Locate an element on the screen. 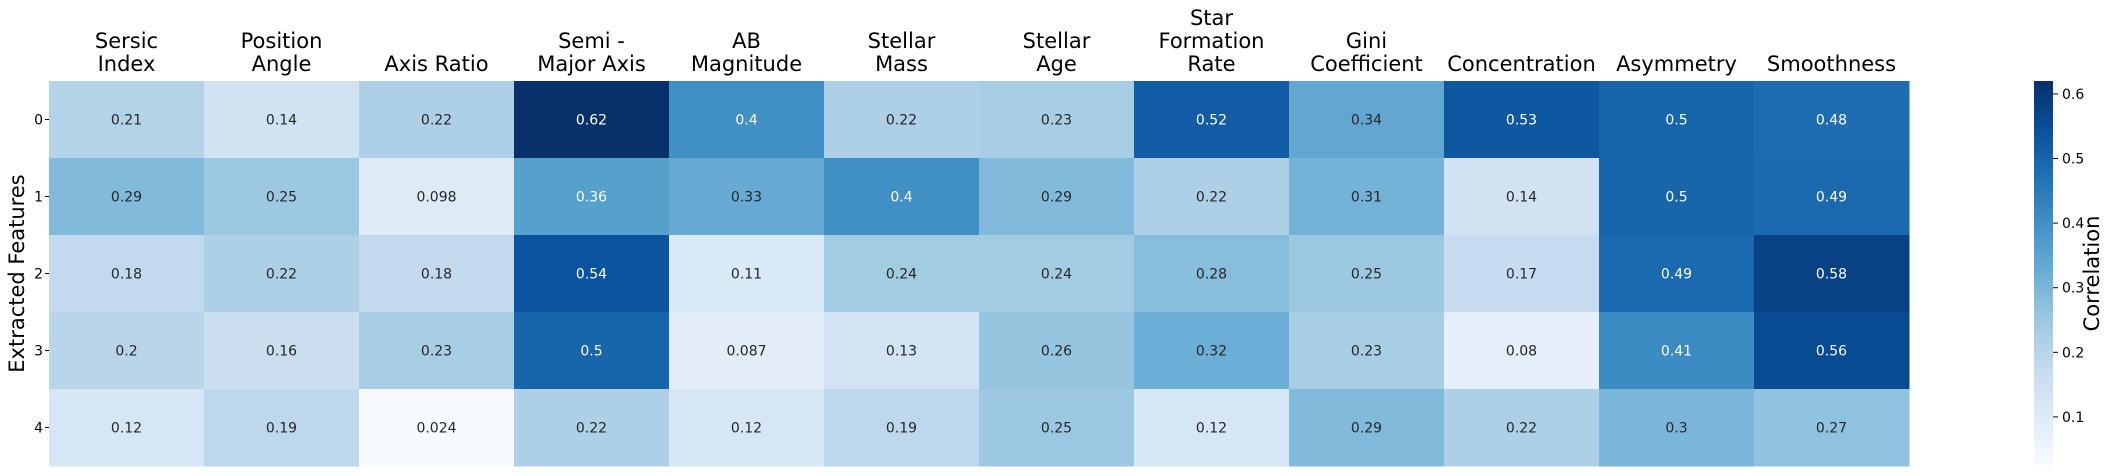 This screenshot has width=2112, height=476. column-label: Asymmetry is located at coordinates (1676, 64).